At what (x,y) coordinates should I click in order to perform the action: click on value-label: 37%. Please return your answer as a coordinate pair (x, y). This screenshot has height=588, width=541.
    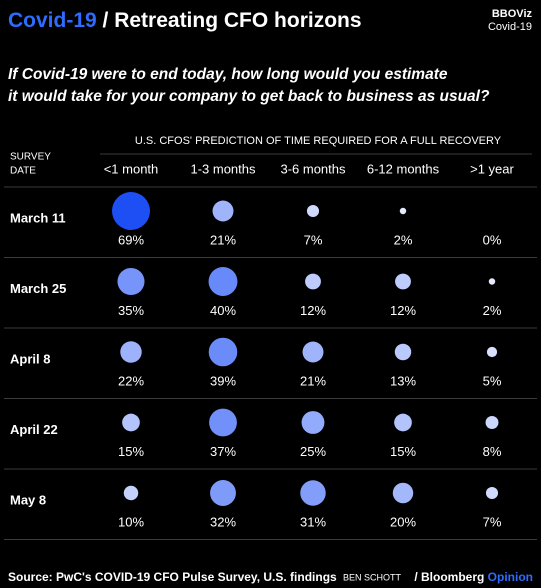
    Looking at the image, I should click on (223, 451).